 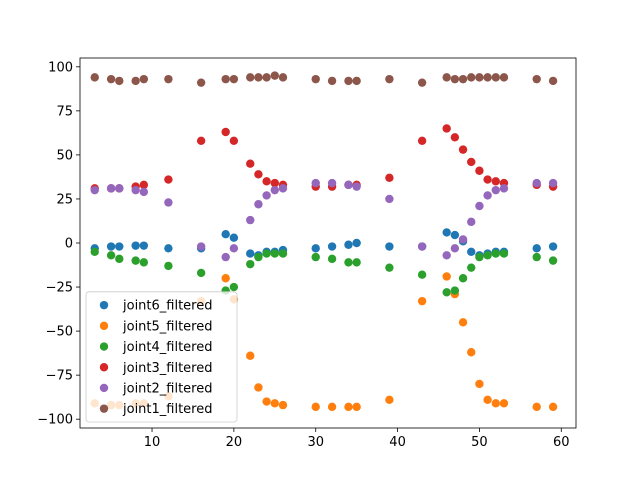 I want to click on series-joint3_filtered, so click(x=324, y=158).